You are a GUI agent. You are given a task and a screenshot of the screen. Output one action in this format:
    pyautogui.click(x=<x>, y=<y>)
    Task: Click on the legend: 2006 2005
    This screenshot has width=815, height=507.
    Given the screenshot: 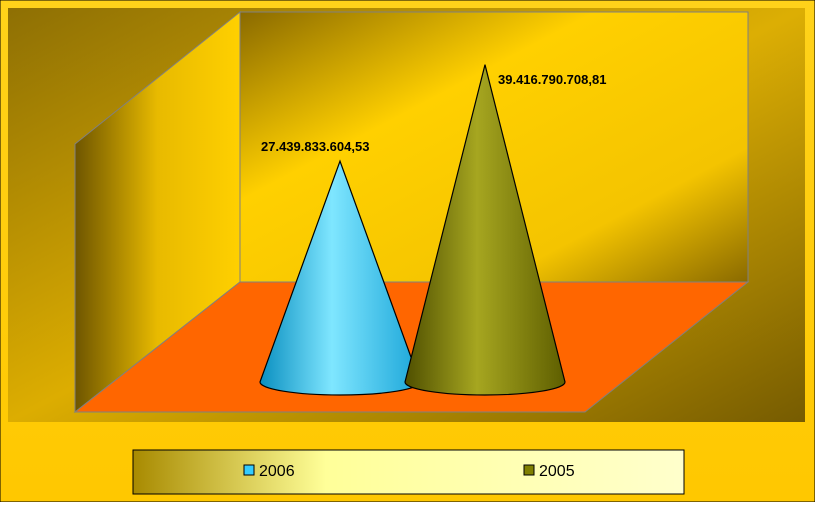 What is the action you would take?
    pyautogui.click(x=408, y=472)
    